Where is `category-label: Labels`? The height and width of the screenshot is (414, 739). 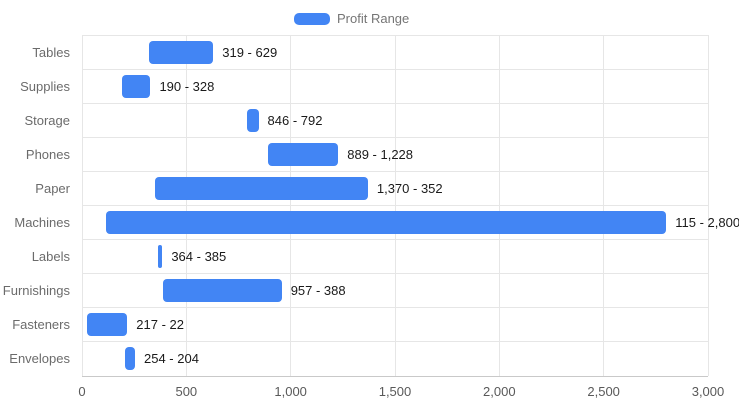 category-label: Labels is located at coordinates (50, 257).